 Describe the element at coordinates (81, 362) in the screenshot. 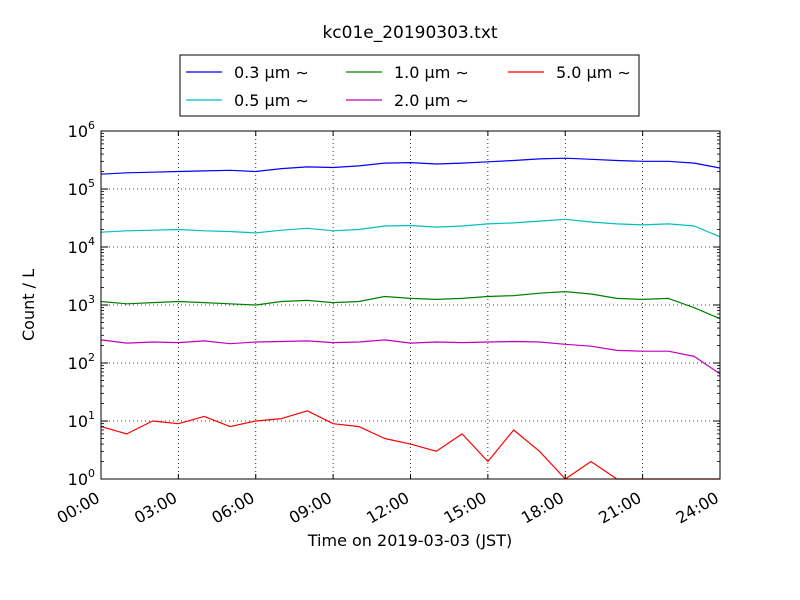

I see `y-tick-label: 10²` at that location.